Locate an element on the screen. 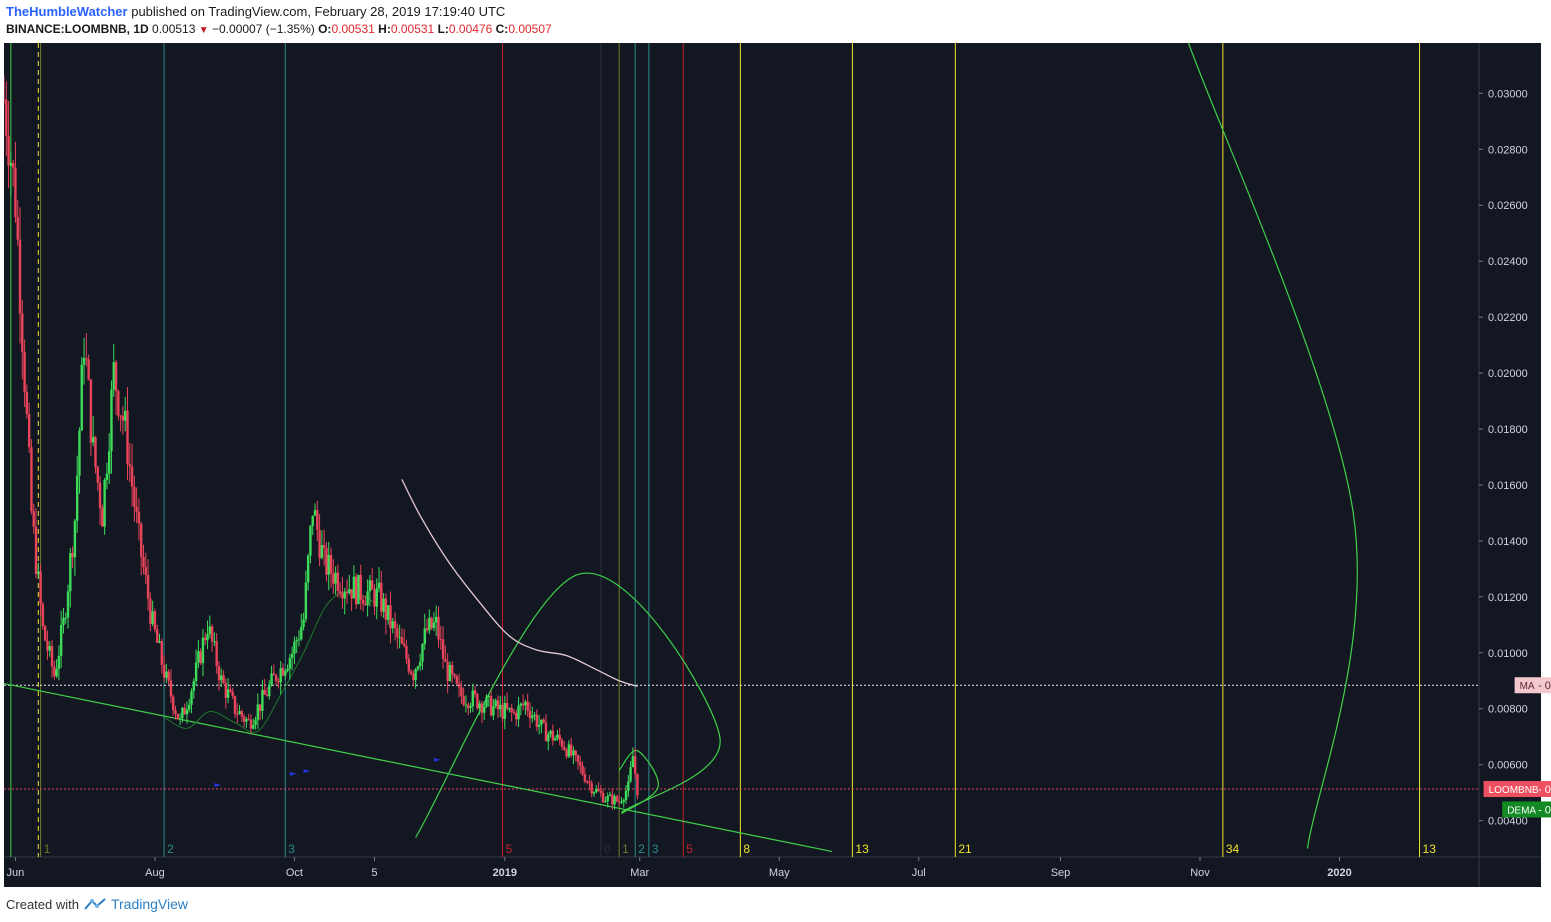 The image size is (1551, 922). low-value: 0.00476 is located at coordinates (470, 29).